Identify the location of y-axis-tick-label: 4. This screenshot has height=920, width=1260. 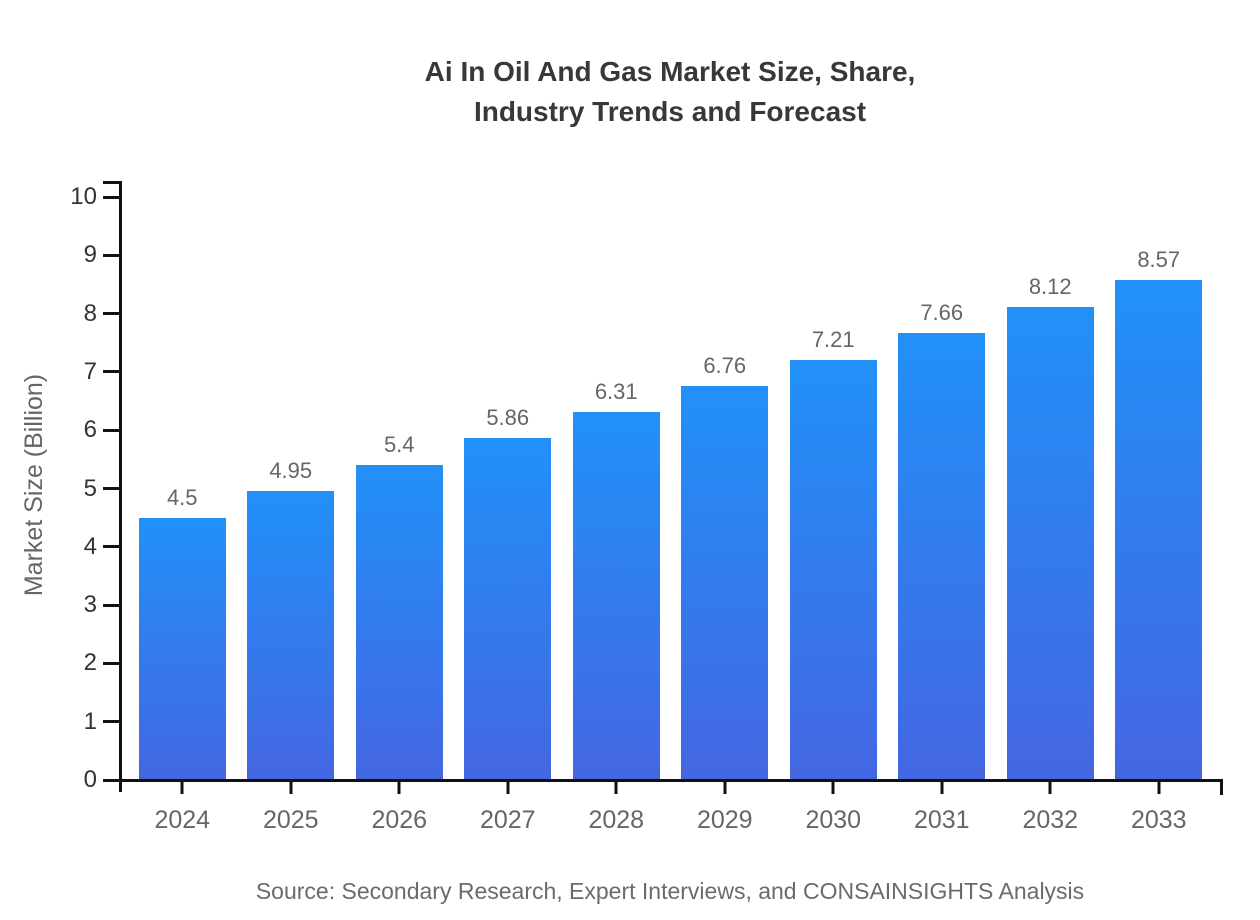
(90, 546).